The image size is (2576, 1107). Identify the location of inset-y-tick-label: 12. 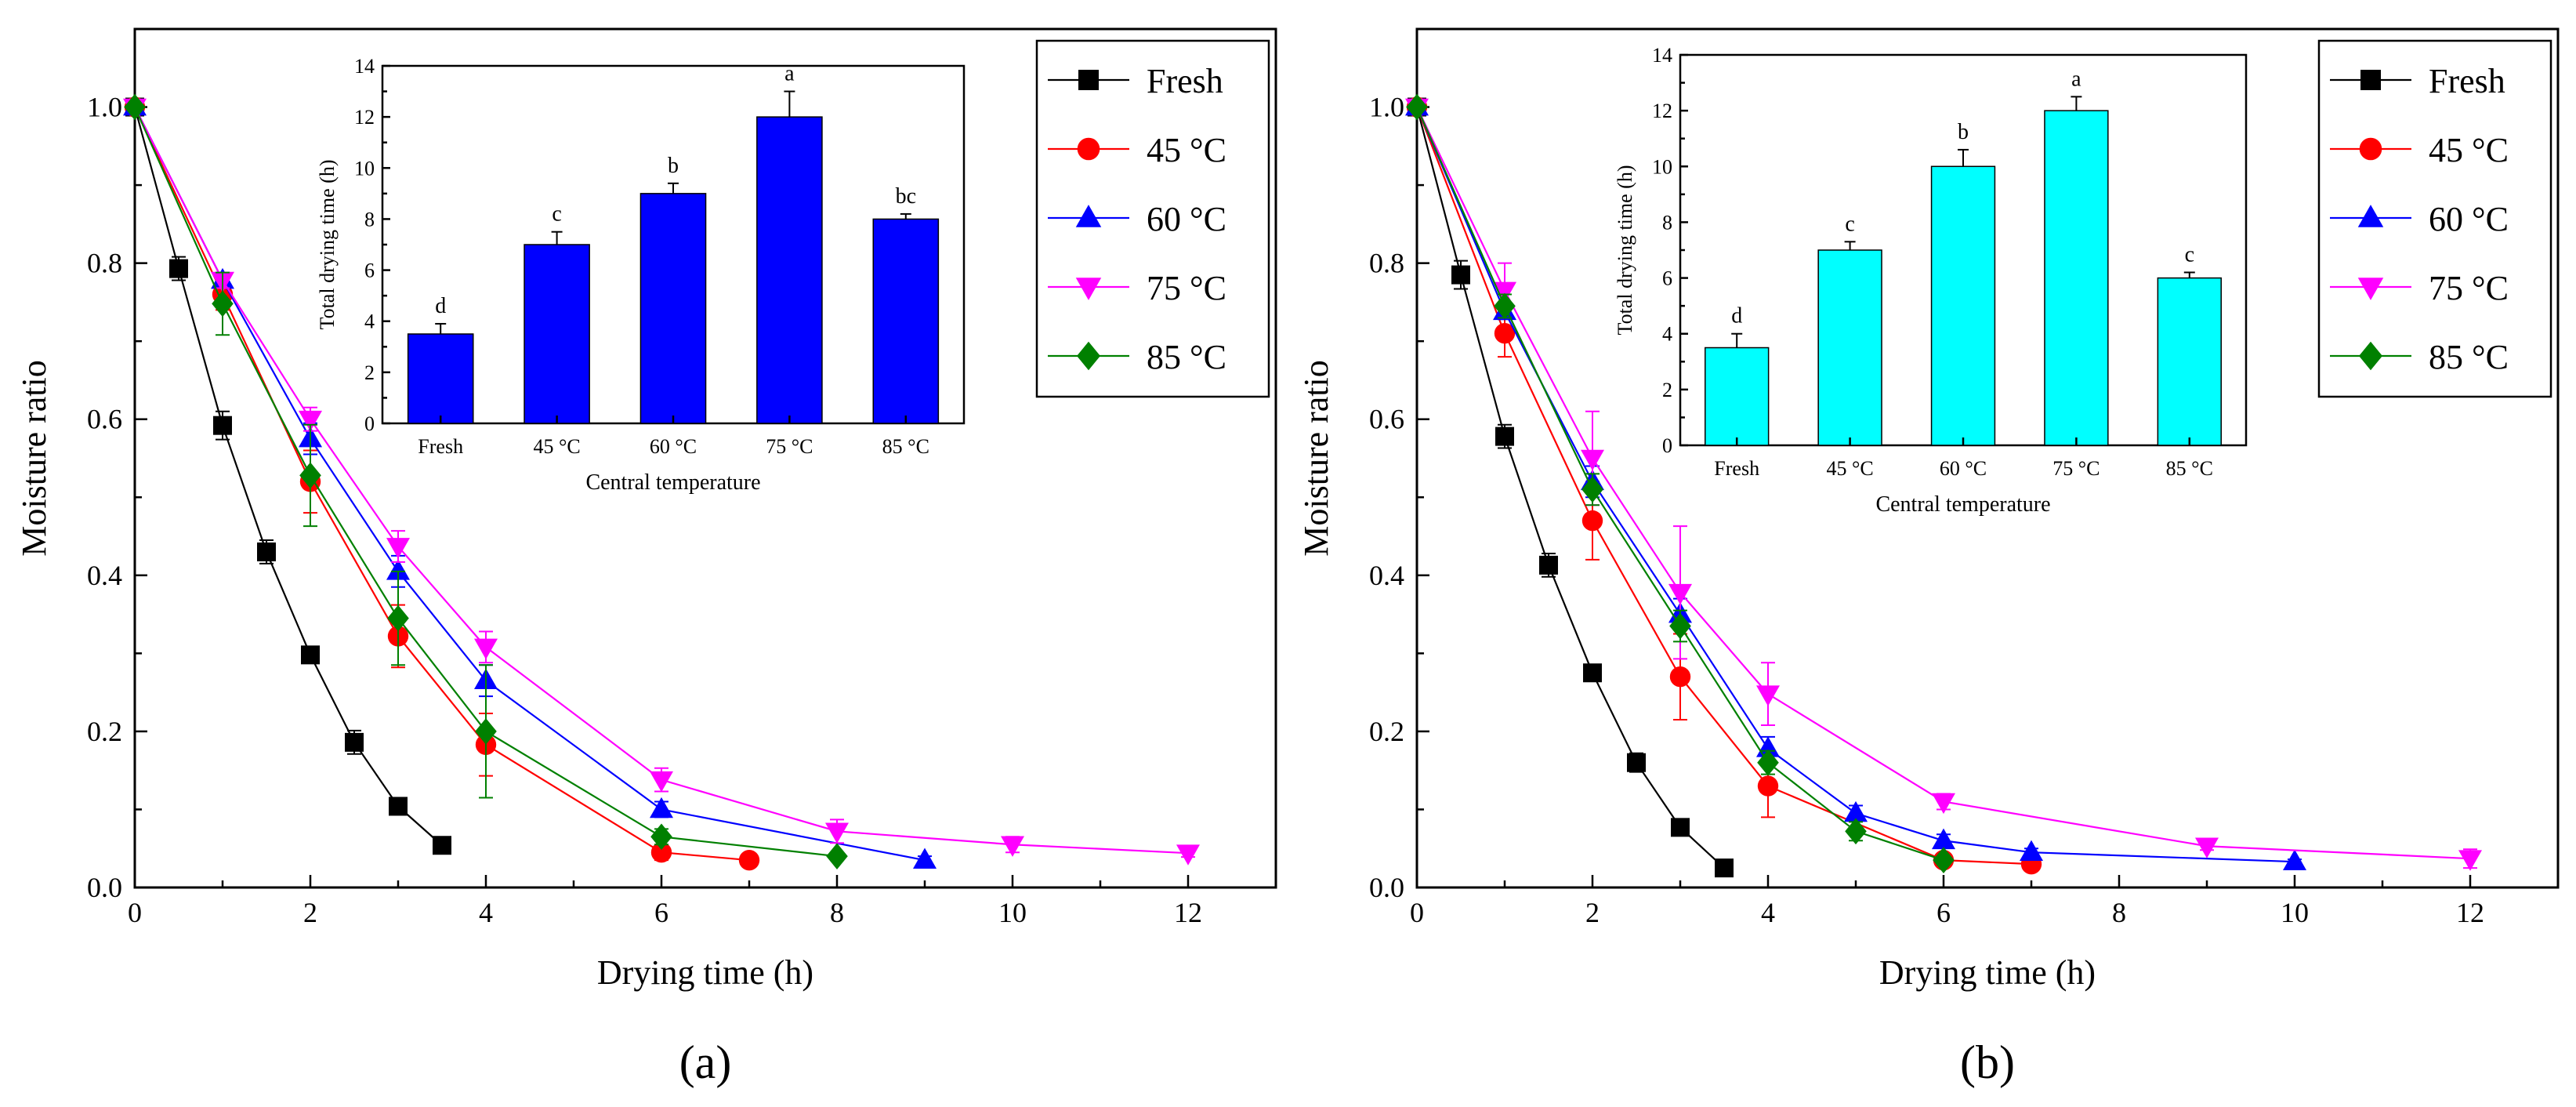
(1662, 111).